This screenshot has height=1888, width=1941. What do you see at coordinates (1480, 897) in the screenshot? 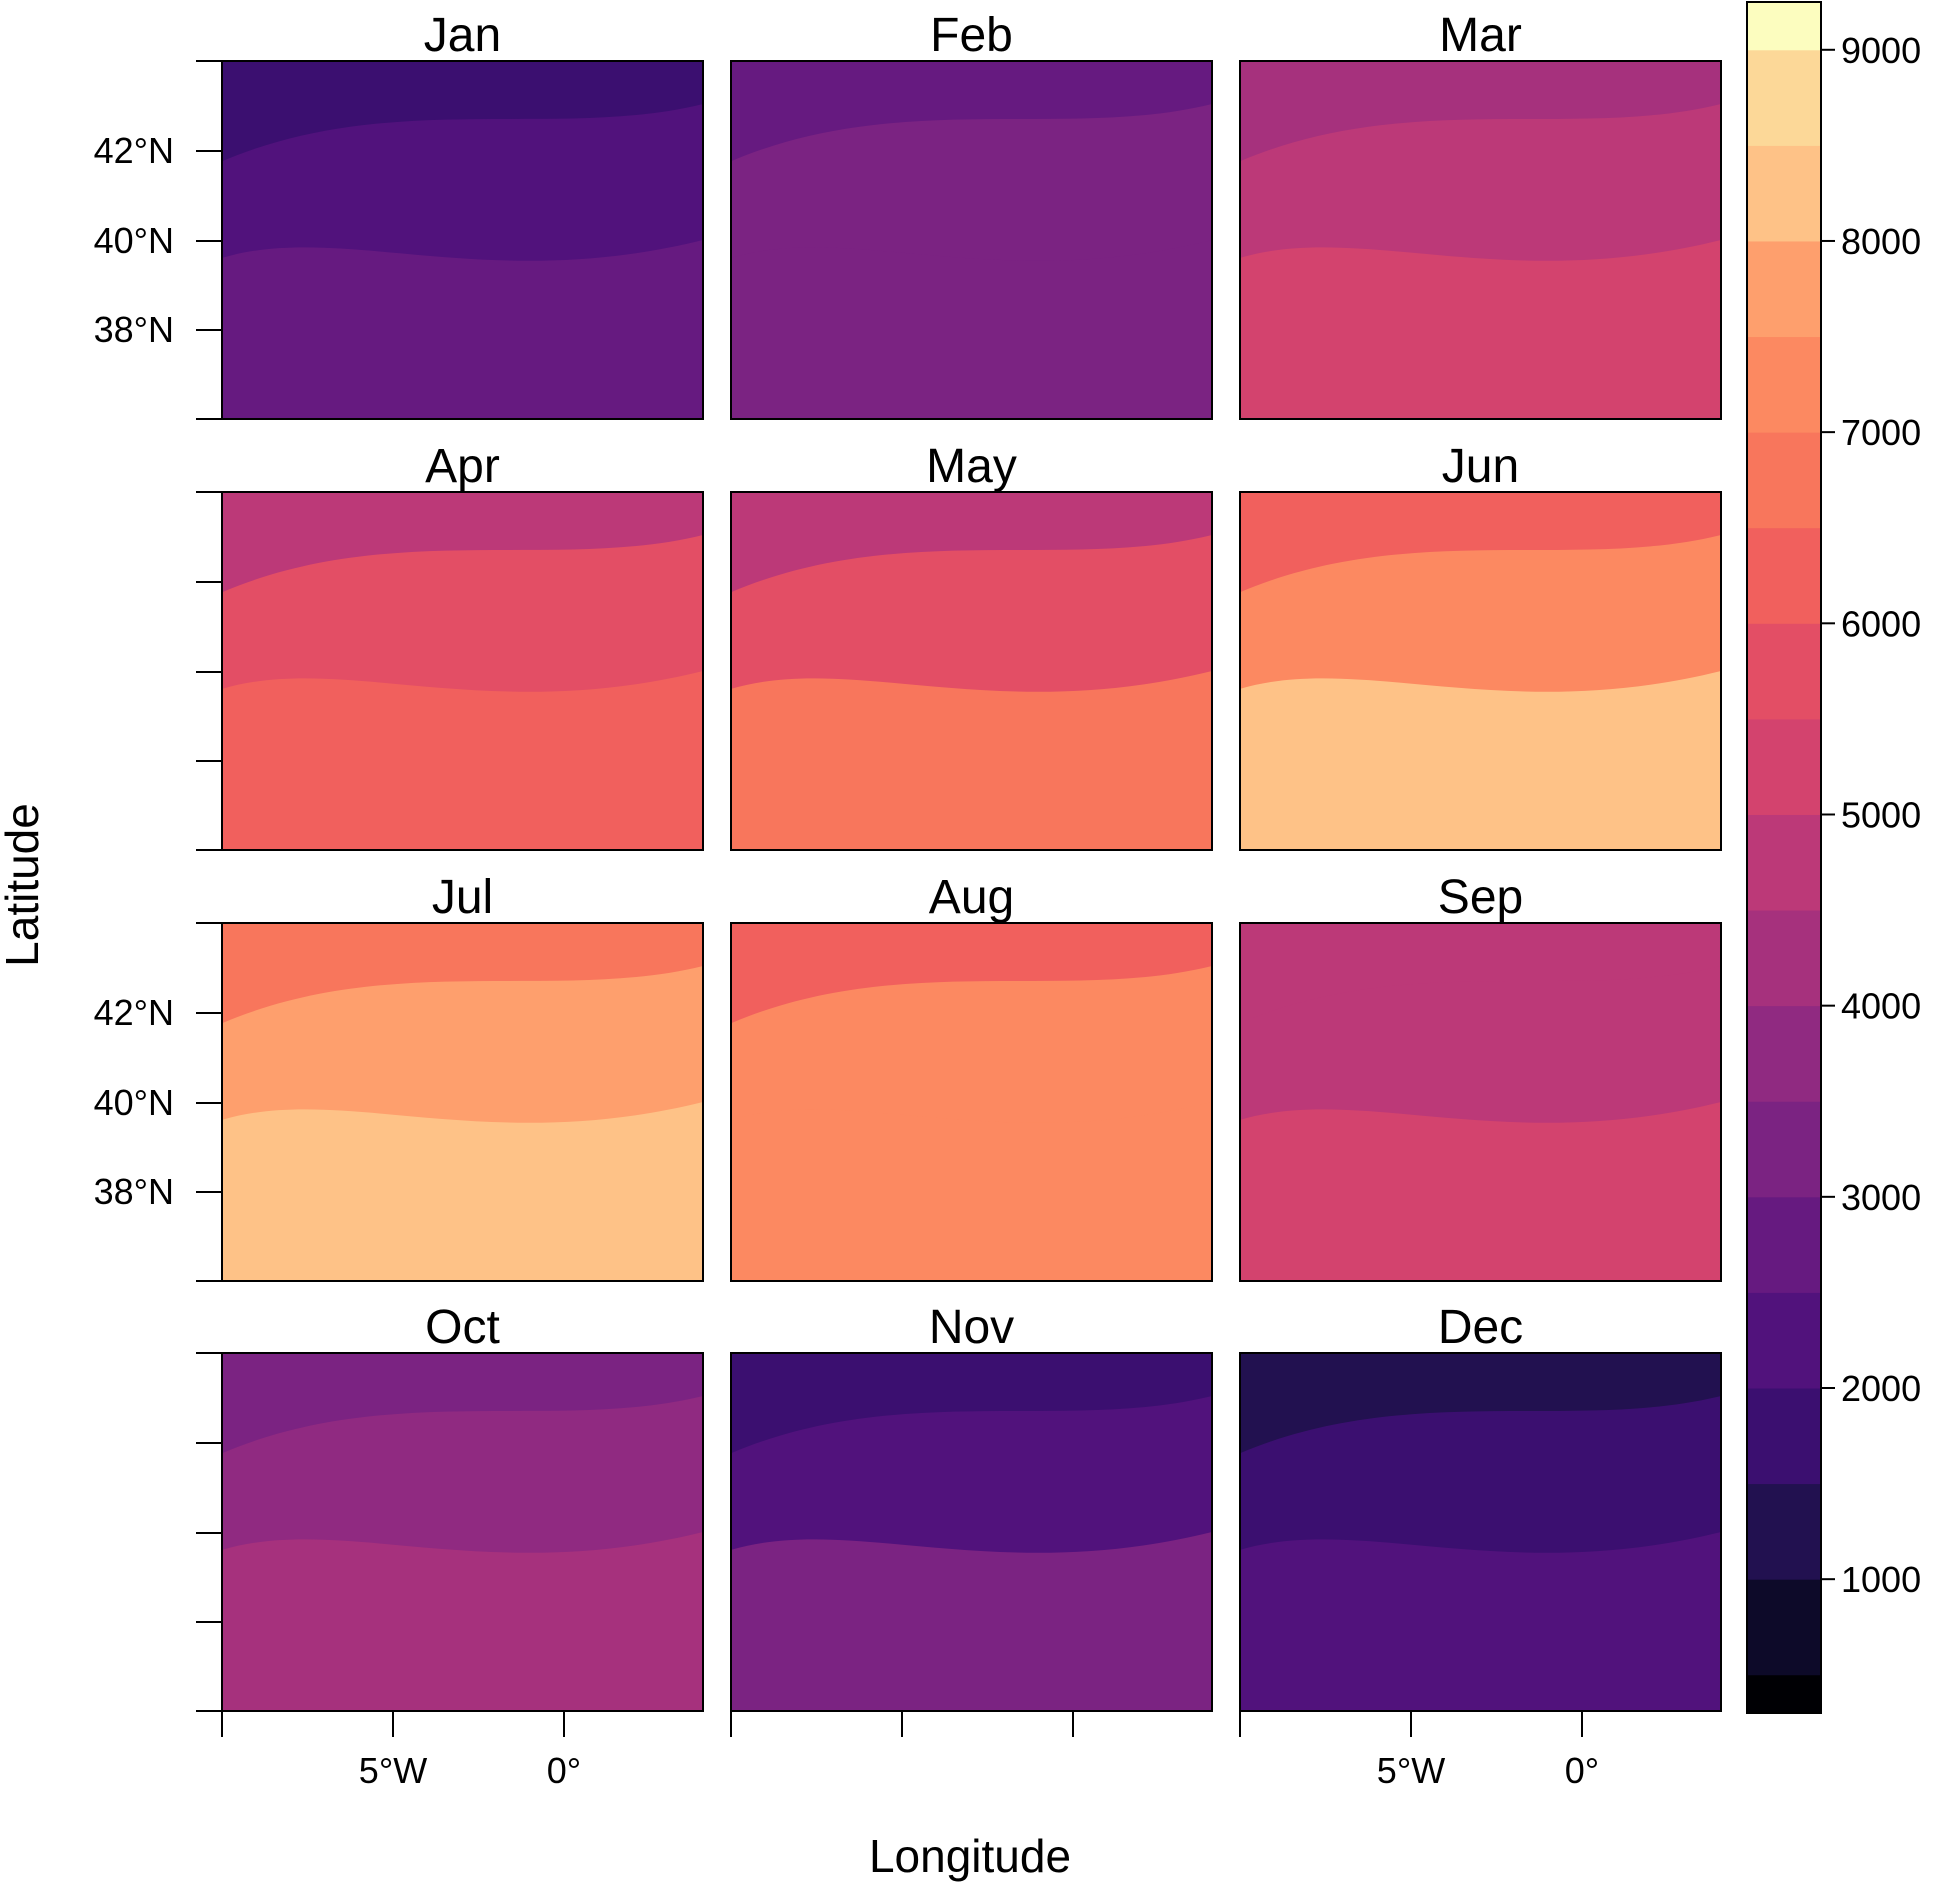
I see `panel-title: Sep` at bounding box center [1480, 897].